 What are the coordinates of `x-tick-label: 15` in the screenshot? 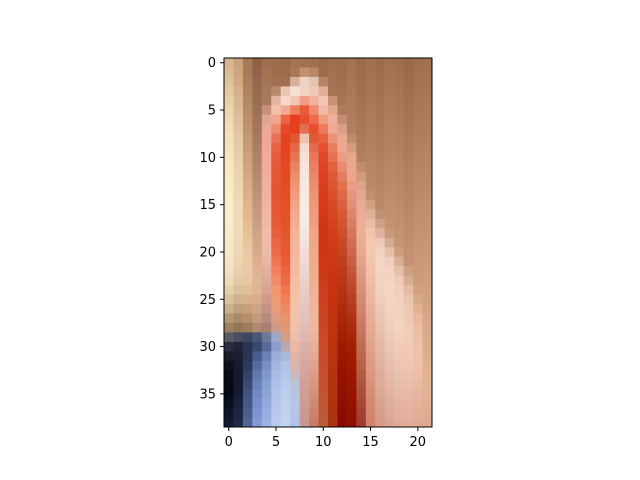 It's located at (370, 442).